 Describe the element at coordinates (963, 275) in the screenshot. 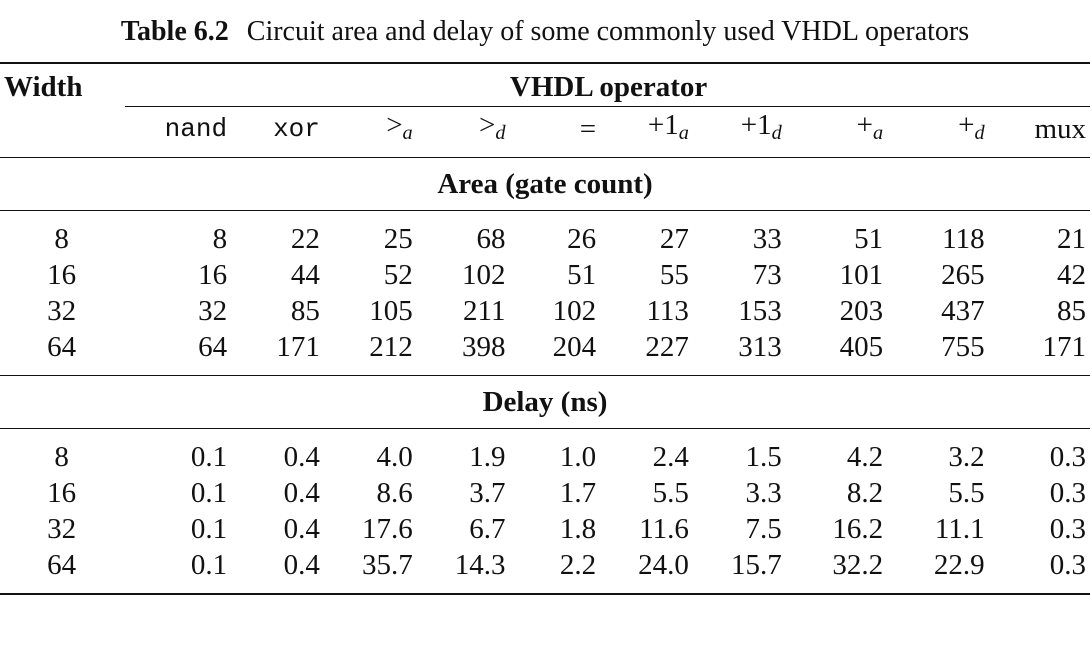

I see `value-cell: 265` at that location.